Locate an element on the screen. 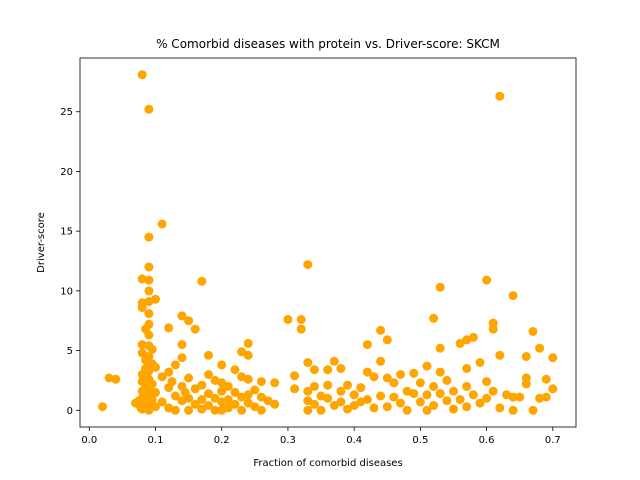 The height and width of the screenshot is (480, 640). x-axis-ticks: 0.0 0.1 0.2 0.3 0.4 0.5 0.6 0.7 is located at coordinates (321, 436).